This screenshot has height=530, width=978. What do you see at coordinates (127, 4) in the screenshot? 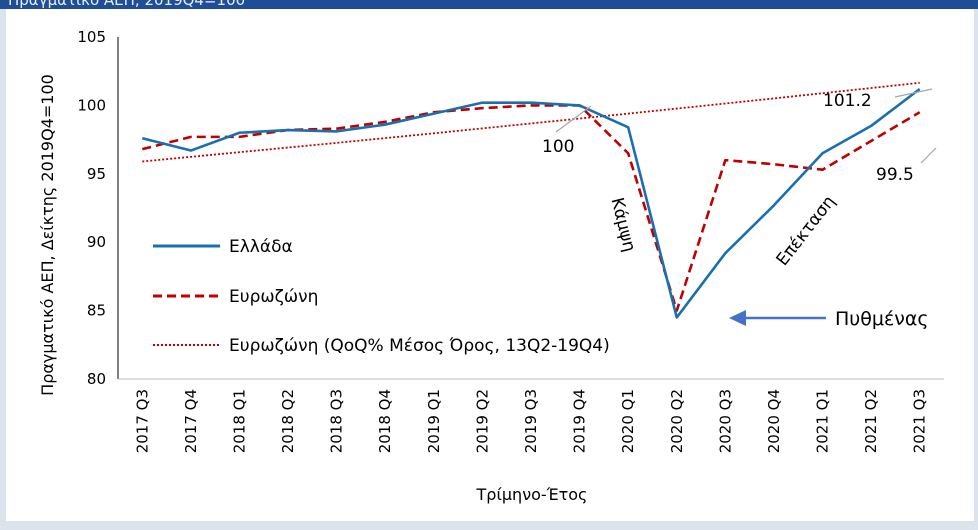
I see `partial-title: Πραγματικό ΑΕΠ, 2019Q4=100` at bounding box center [127, 4].